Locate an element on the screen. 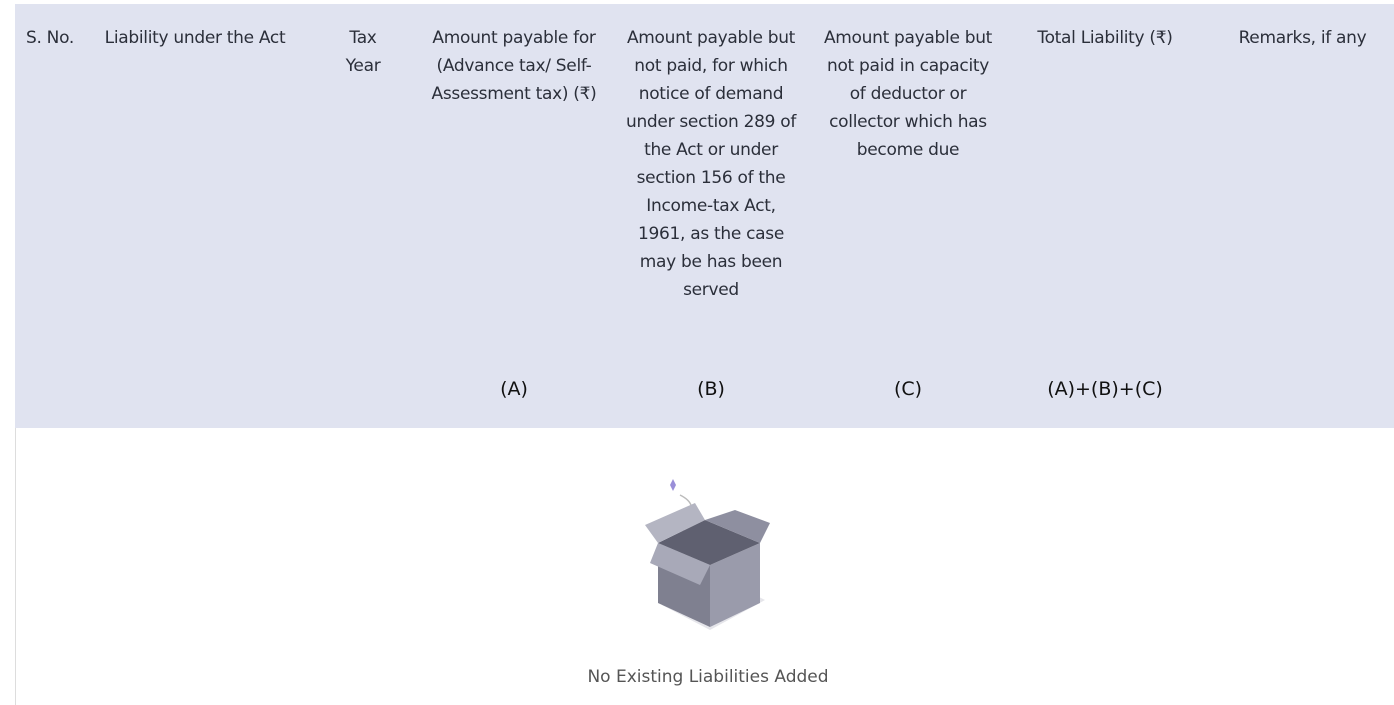  column-code: (B) is located at coordinates (711, 389).